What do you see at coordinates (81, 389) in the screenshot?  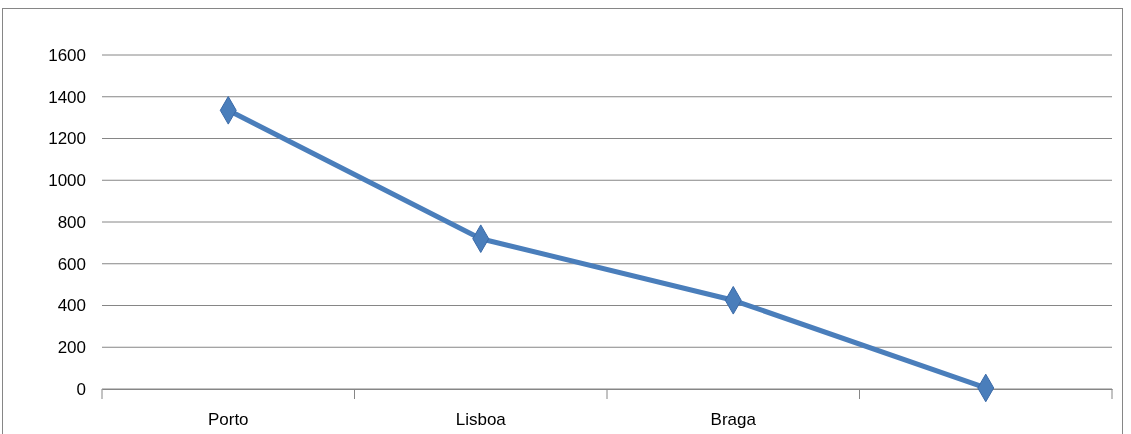 I see `y-tick-label: 0` at bounding box center [81, 389].